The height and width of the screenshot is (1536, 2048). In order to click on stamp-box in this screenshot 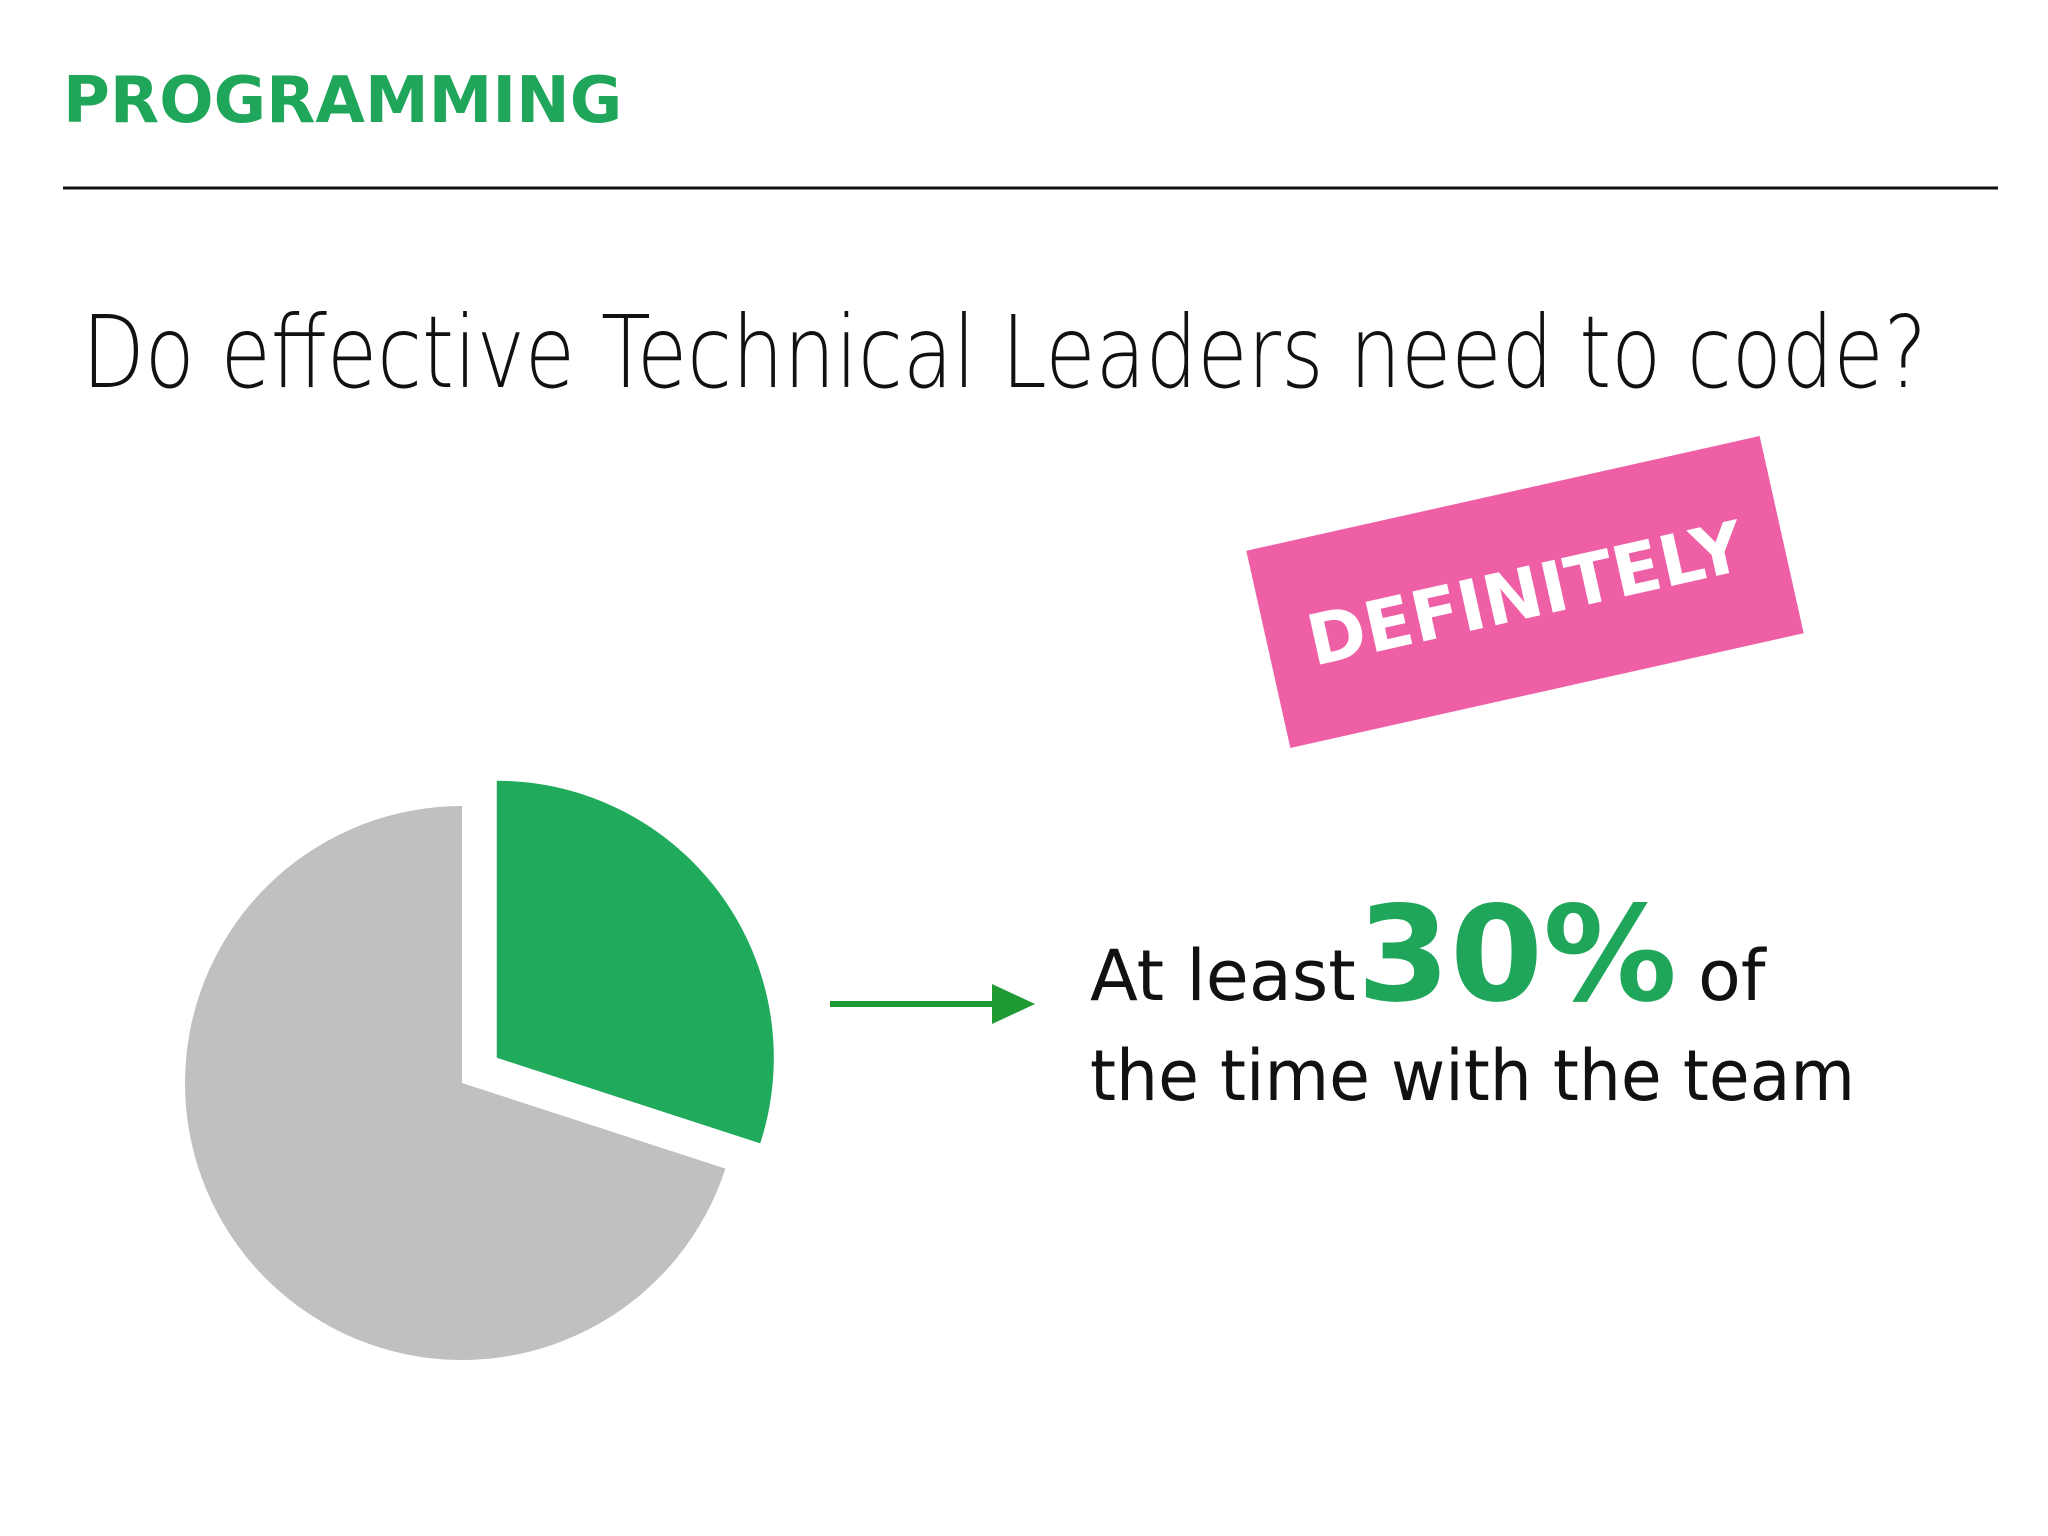, I will do `click(1525, 592)`.